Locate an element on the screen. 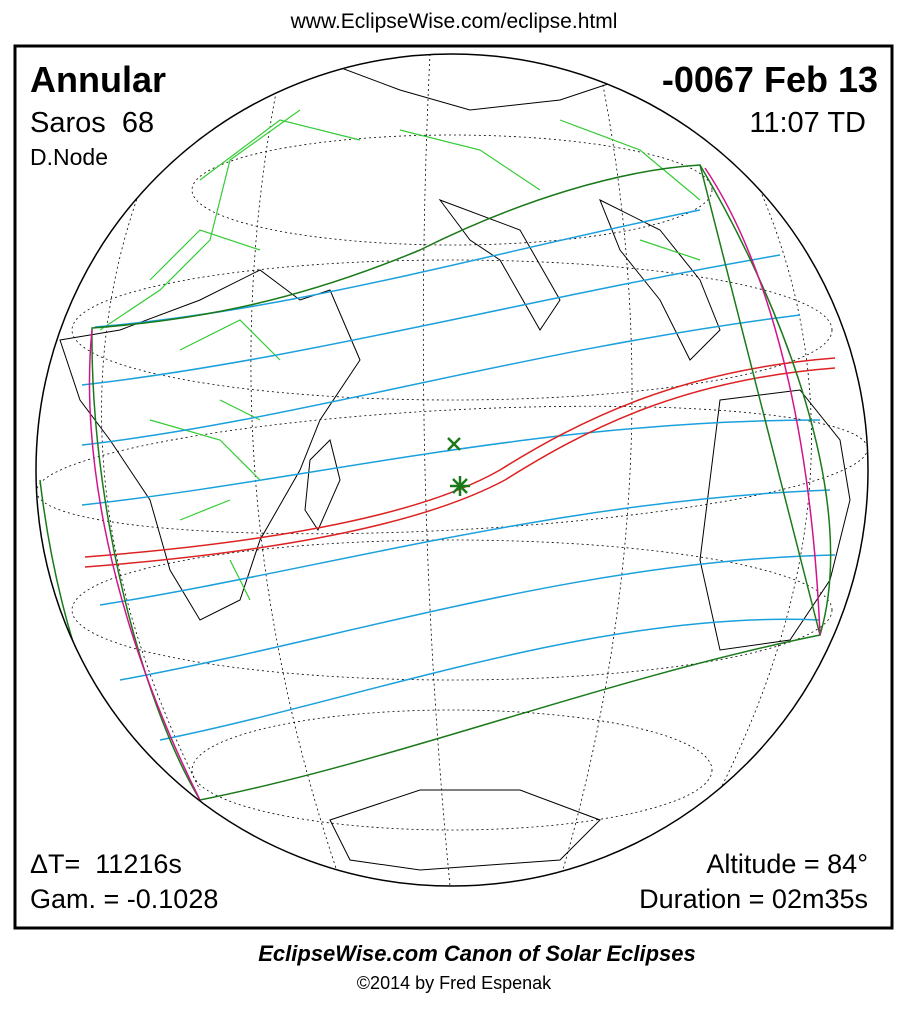 Image resolution: width=908 pixels, height=1009 pixels. saros: Saros 68 is located at coordinates (92, 123).